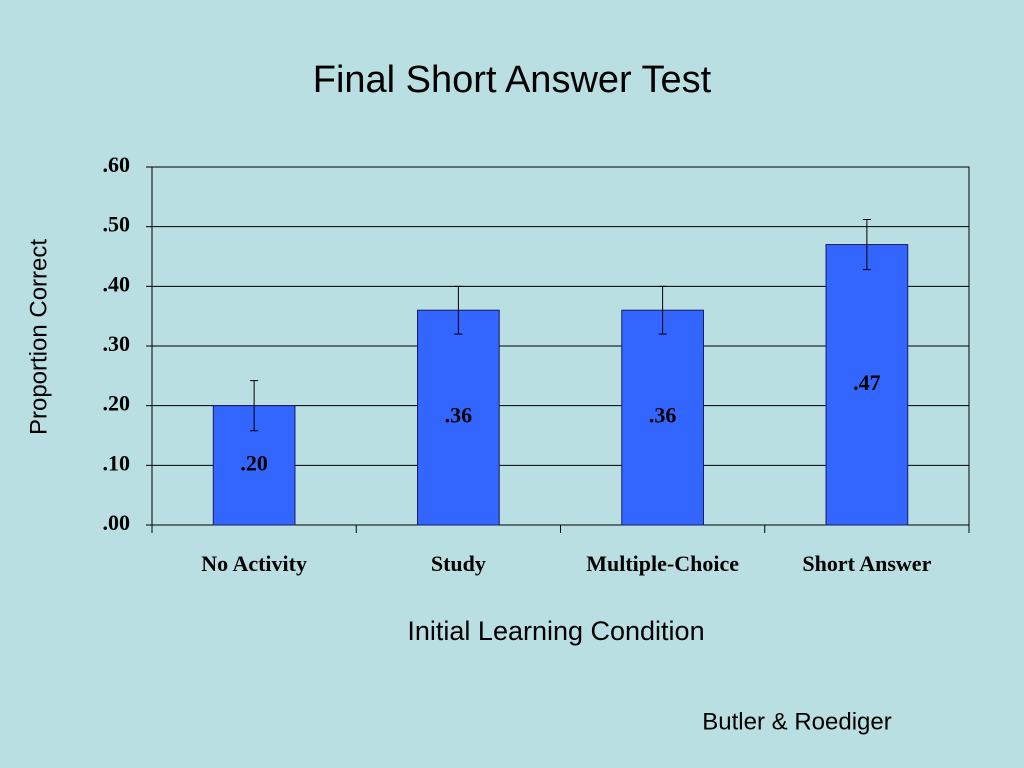 The image size is (1024, 768). I want to click on source-note: Butler & Roediger, so click(796, 721).